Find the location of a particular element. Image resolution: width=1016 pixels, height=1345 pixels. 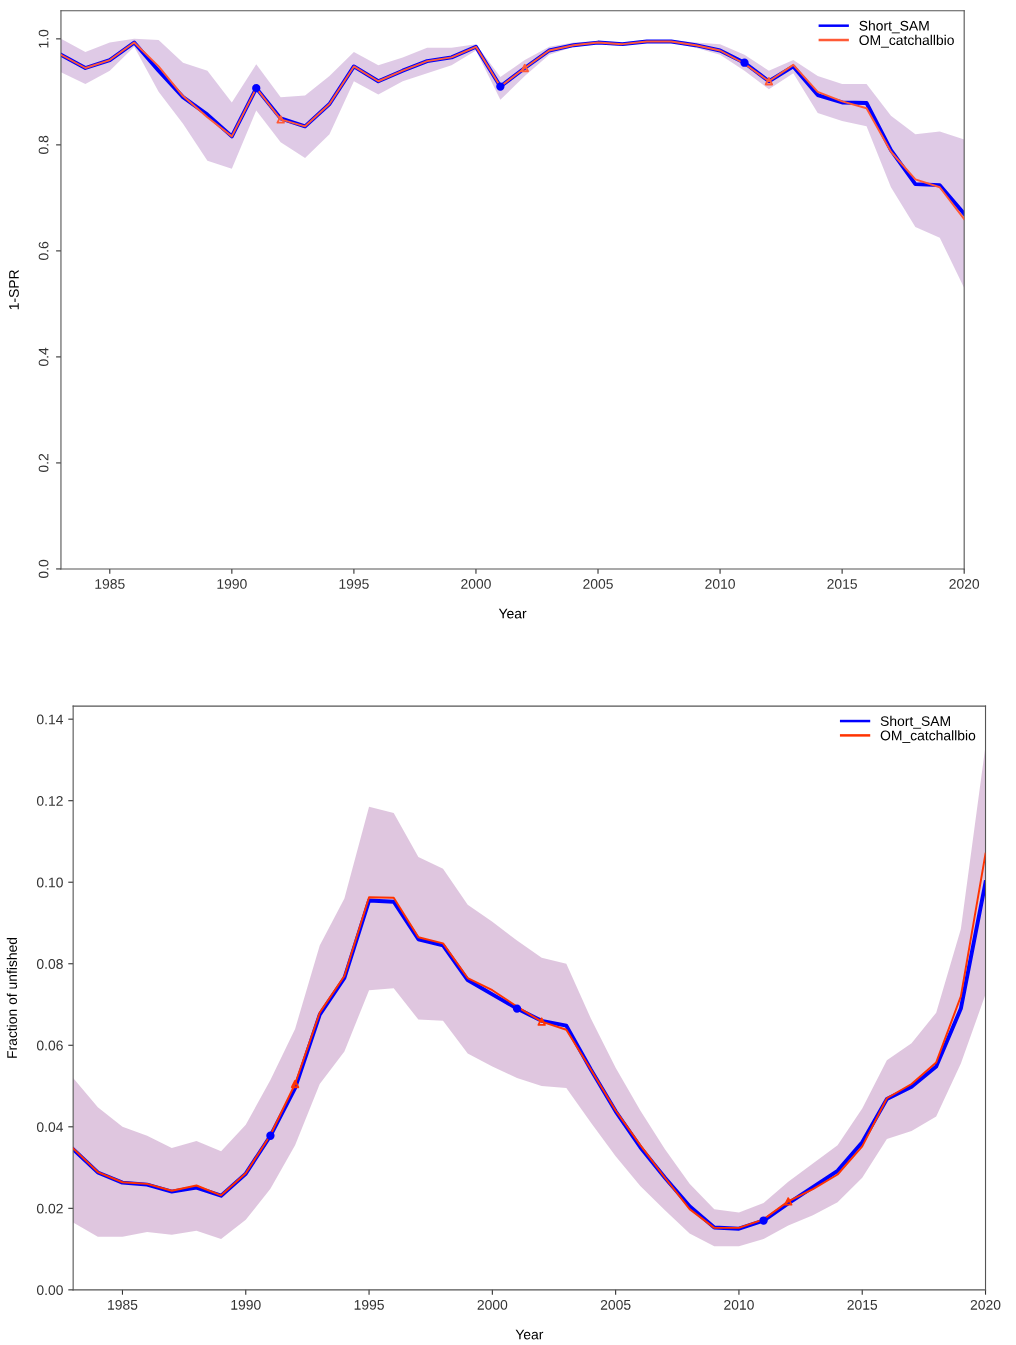

y-tick-label: 0.10 is located at coordinates (49, 882).